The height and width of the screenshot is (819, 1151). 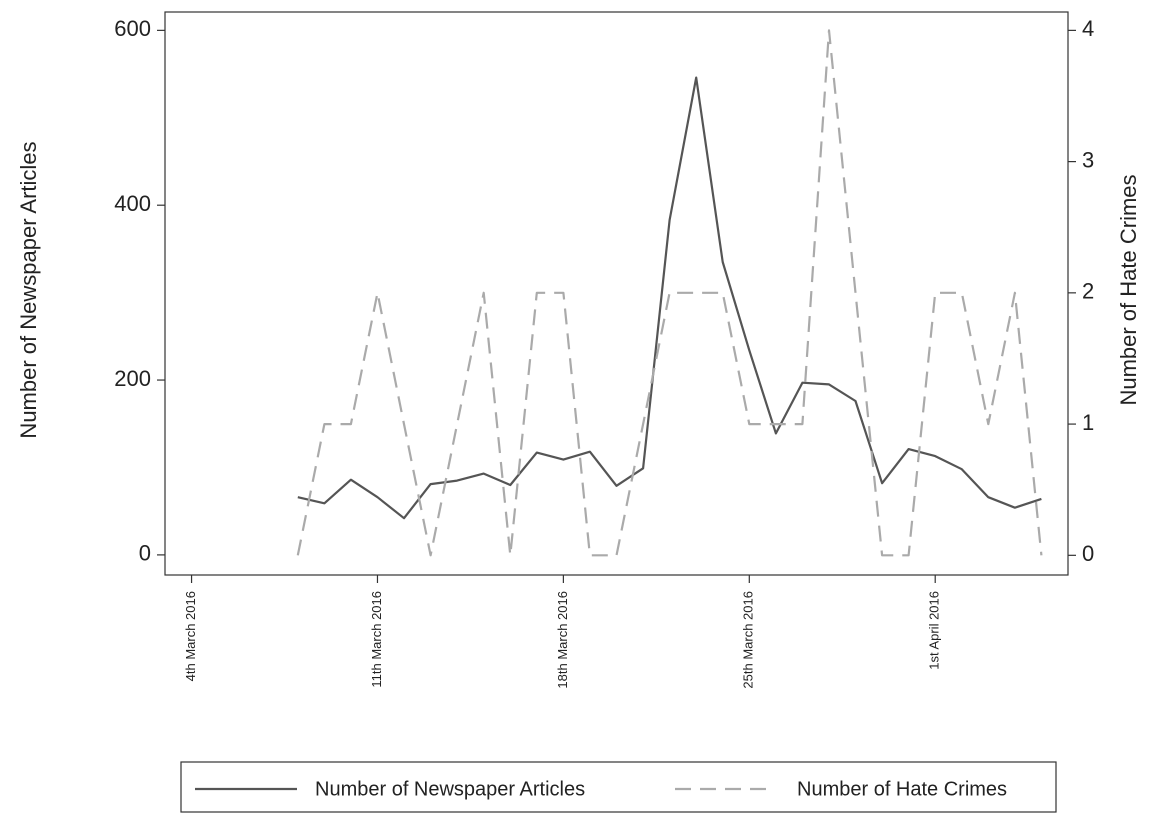 What do you see at coordinates (1088, 553) in the screenshot?
I see `y2-tick-label: 0` at bounding box center [1088, 553].